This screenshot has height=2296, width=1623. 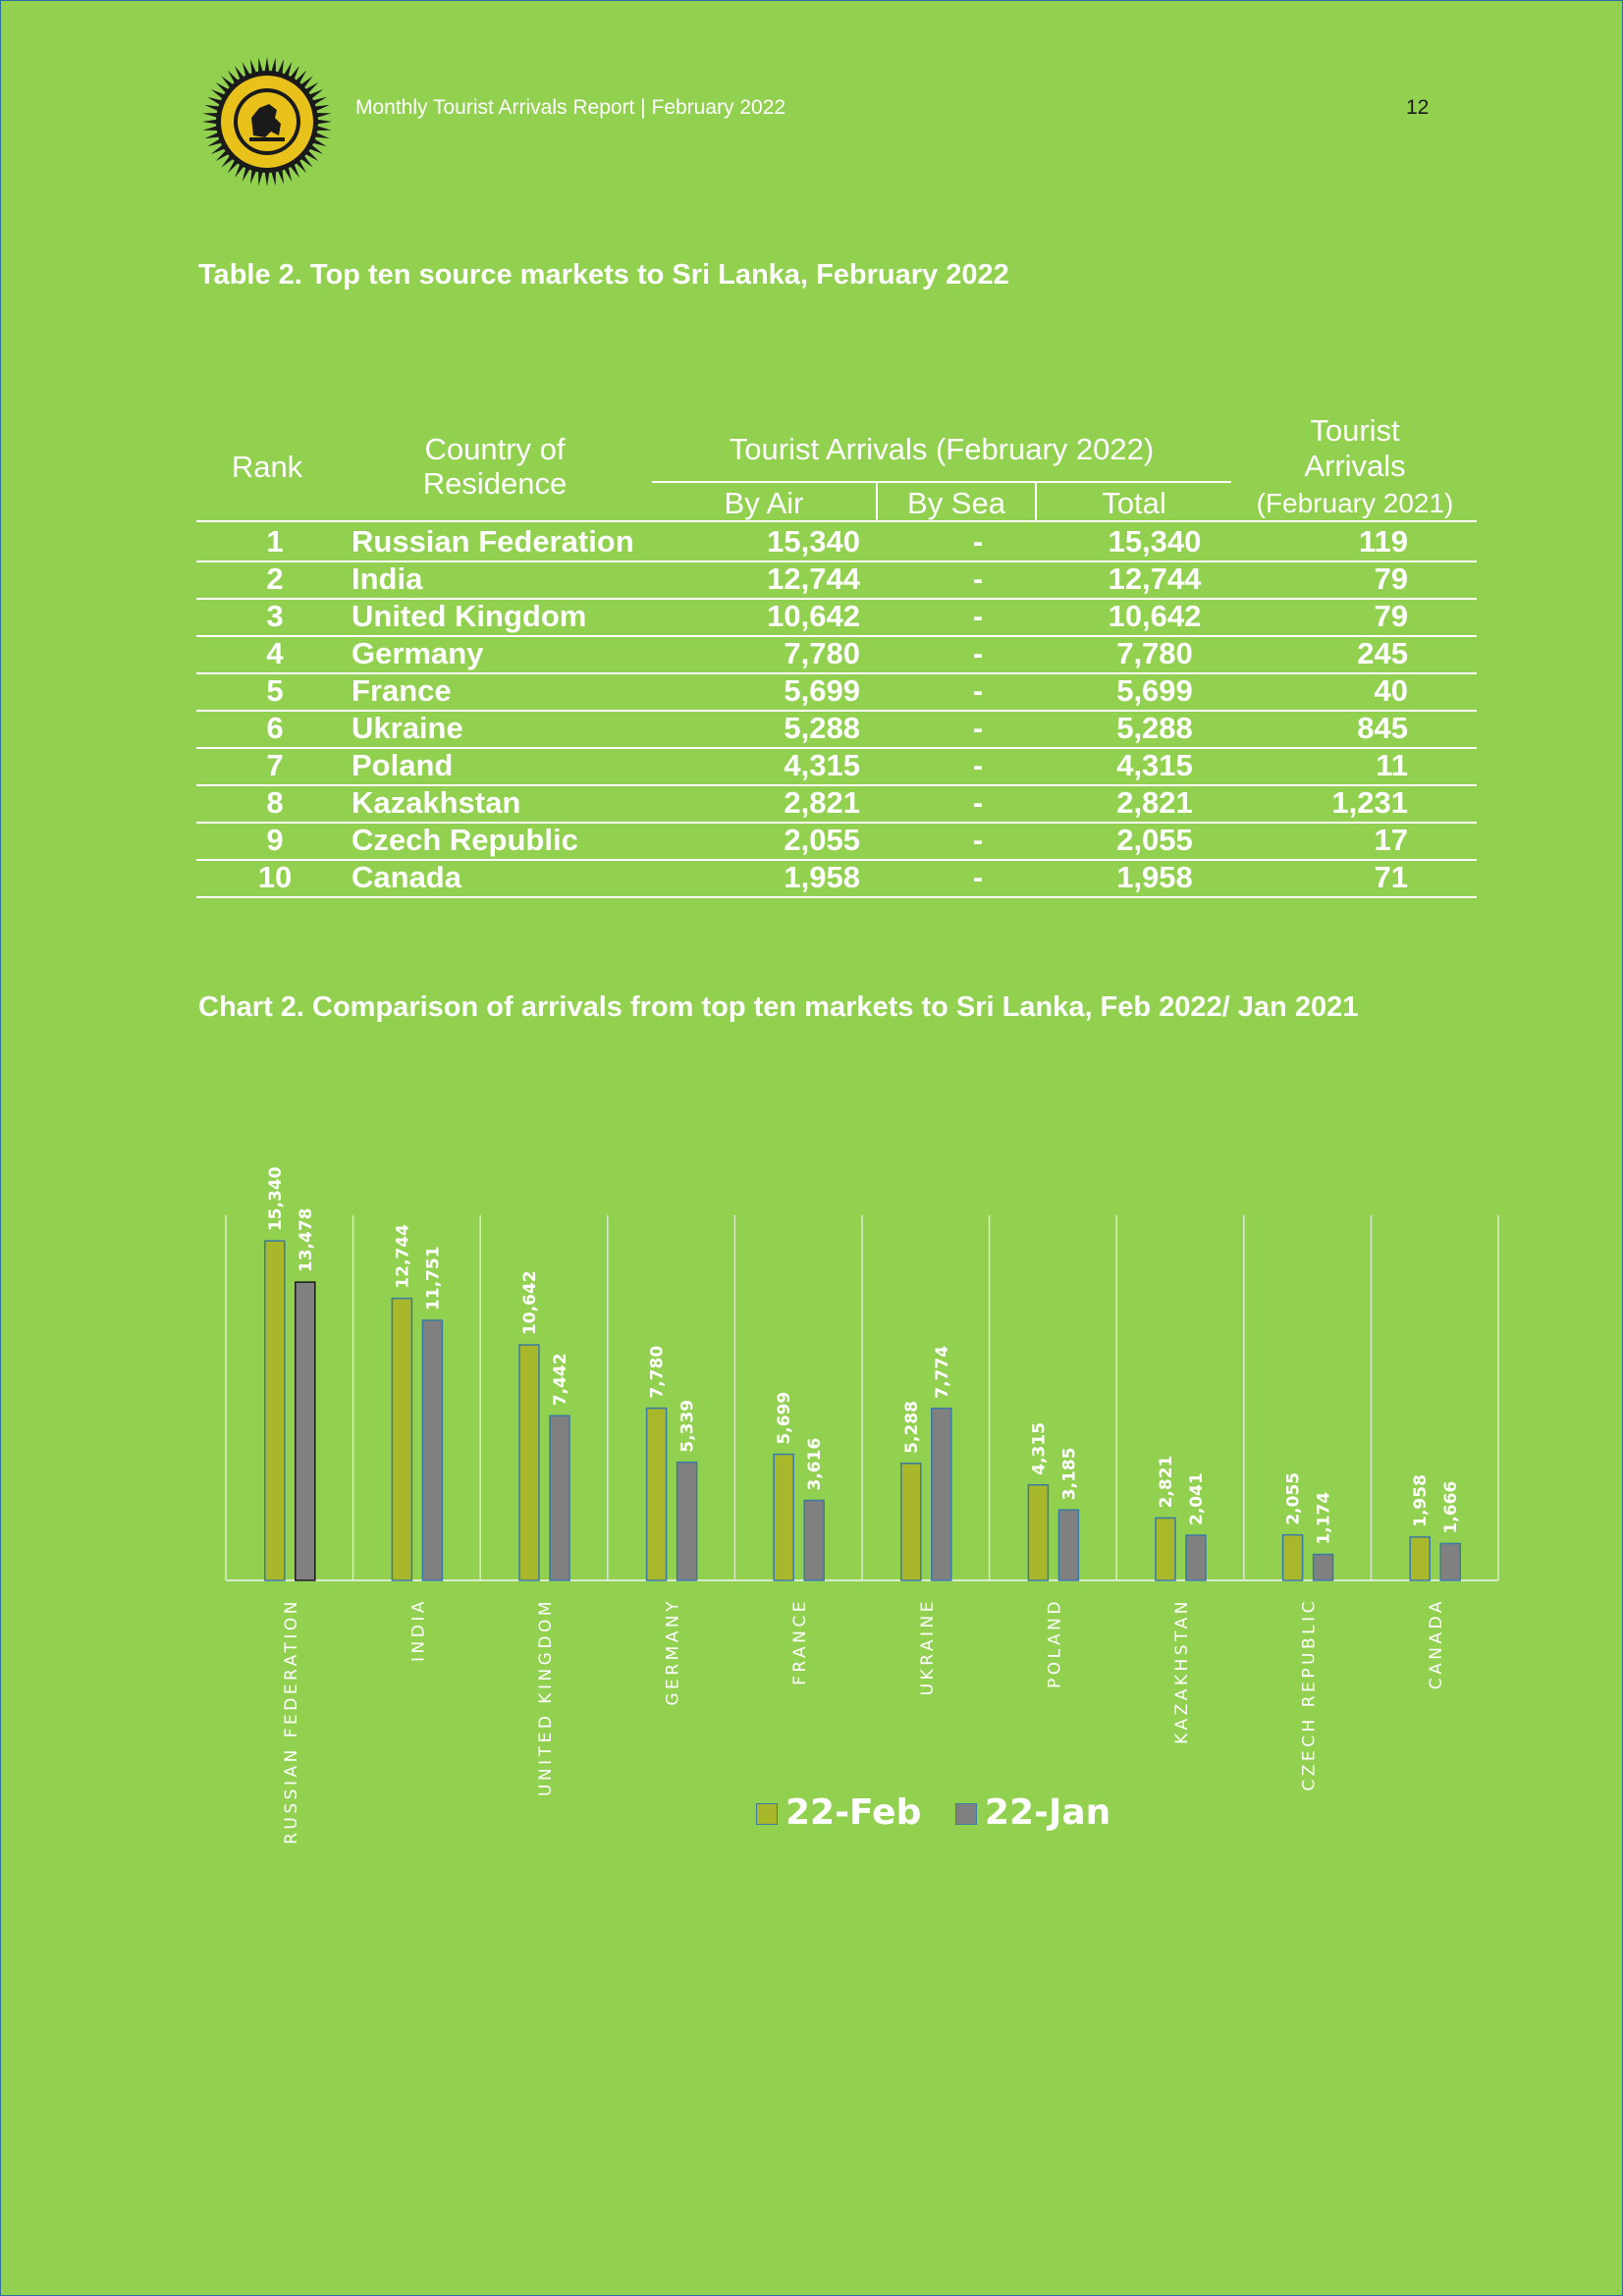 What do you see at coordinates (546, 1697) in the screenshot?
I see `category-label: UNITED KINGDOM` at bounding box center [546, 1697].